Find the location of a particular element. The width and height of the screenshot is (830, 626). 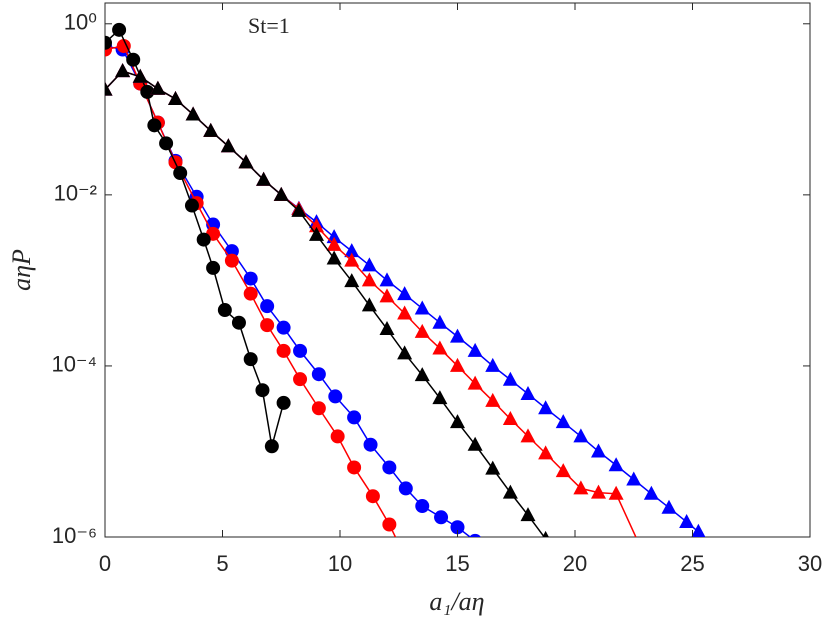

y-tick-label: 10⁰ is located at coordinates (80, 22).